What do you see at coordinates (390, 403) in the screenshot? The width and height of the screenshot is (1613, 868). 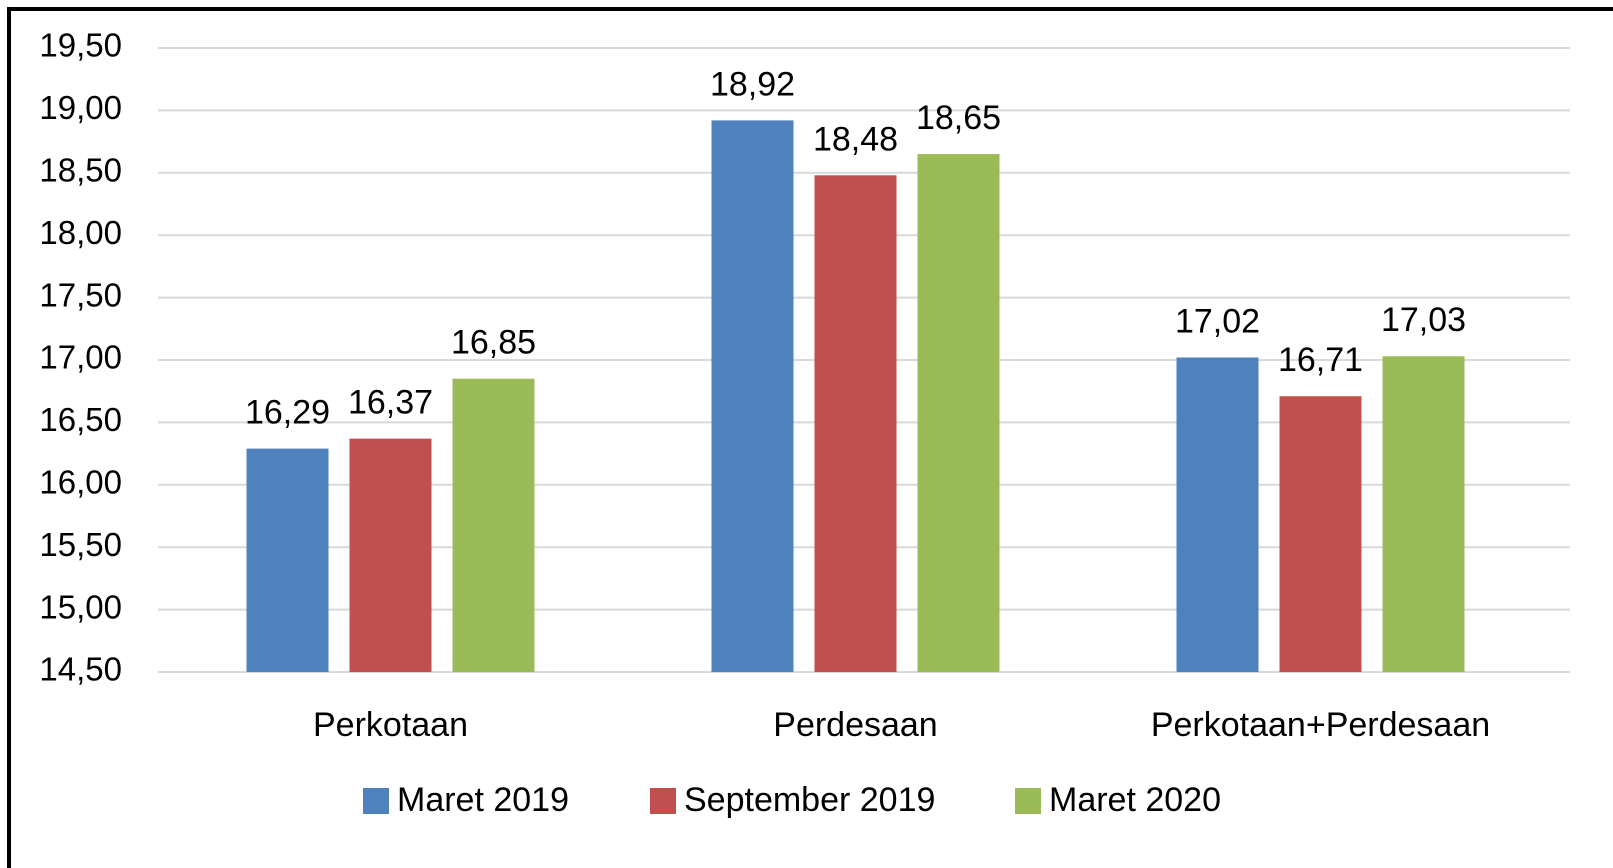 I see `value-label: 16,37` at bounding box center [390, 403].